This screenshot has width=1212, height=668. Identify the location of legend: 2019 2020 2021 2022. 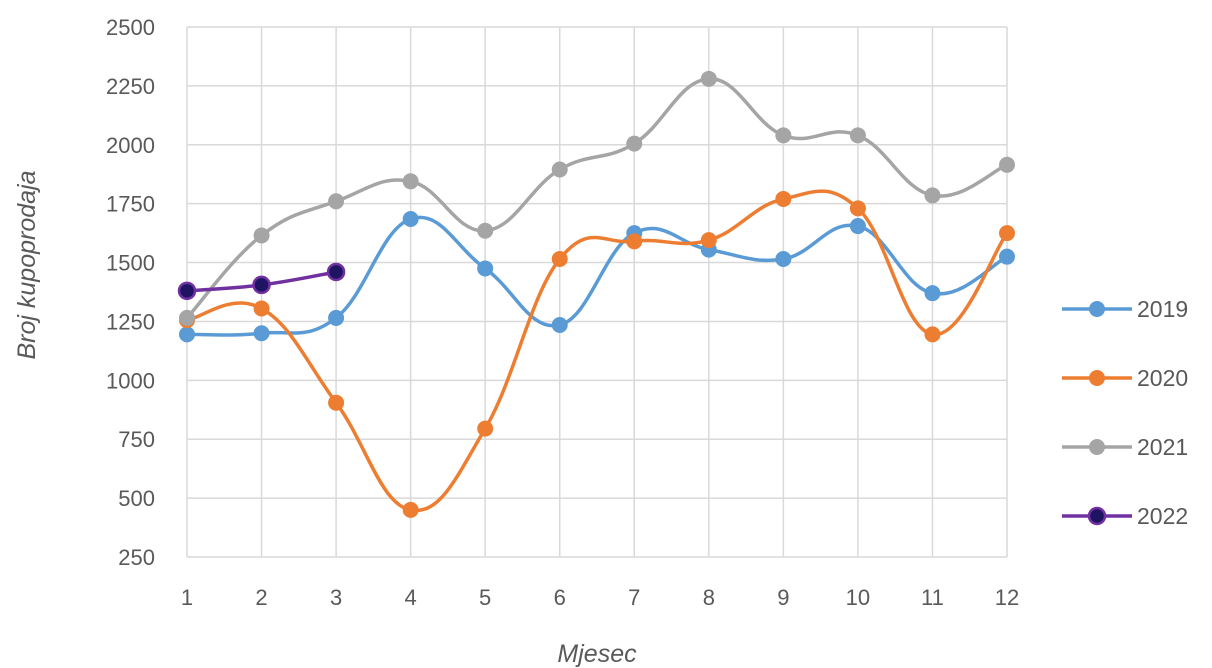
(1125, 412).